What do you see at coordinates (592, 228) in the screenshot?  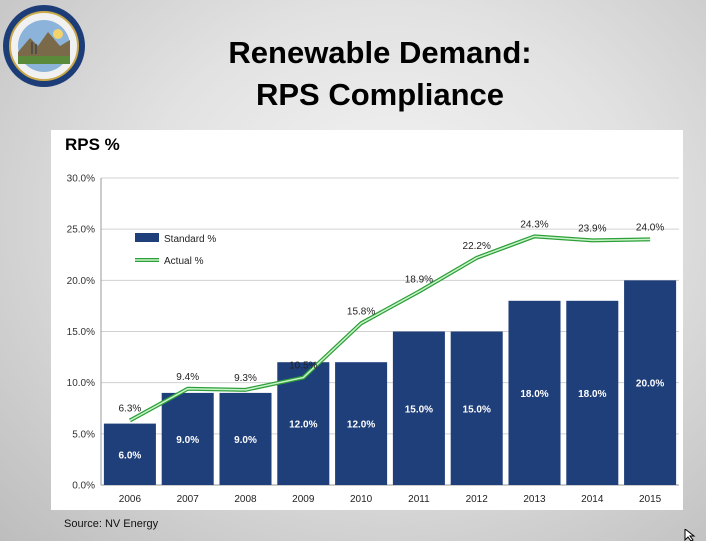 I see `line-data-label: 23.9%` at bounding box center [592, 228].